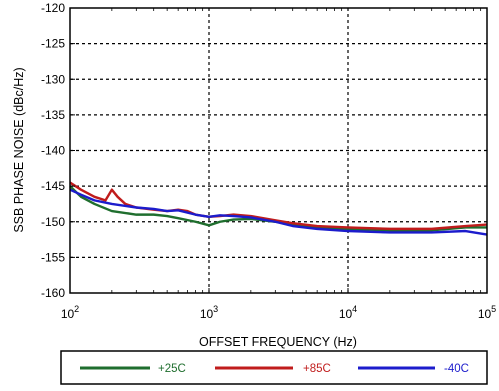 This screenshot has width=499, height=391. I want to click on x-tick-label: 10⁴, so click(348, 312).